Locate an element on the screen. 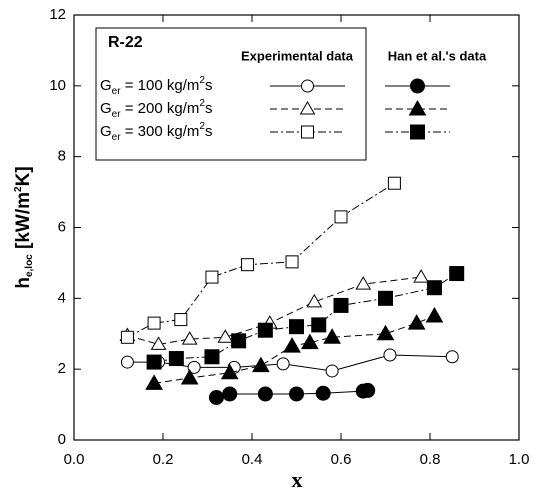 This screenshot has width=542, height=495. y-tick-label: 2 is located at coordinates (62, 368).